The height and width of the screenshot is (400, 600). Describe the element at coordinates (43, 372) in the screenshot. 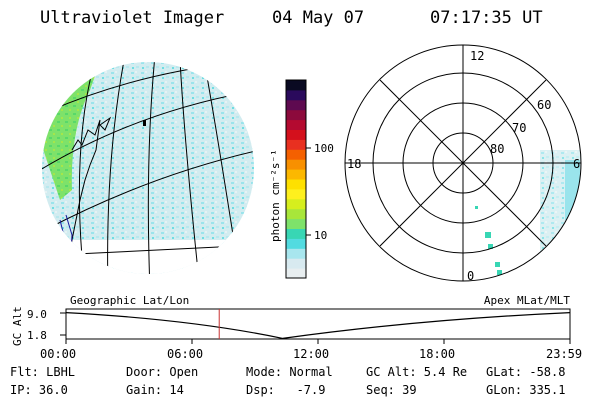

I see `filter-status: Flt: LBHL` at that location.